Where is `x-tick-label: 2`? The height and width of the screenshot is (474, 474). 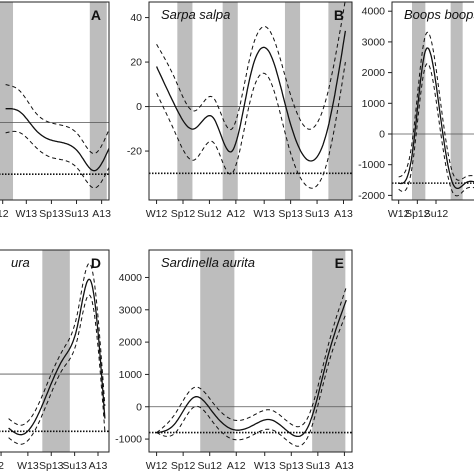 x-tick-label: 2 is located at coordinates (2, 466).